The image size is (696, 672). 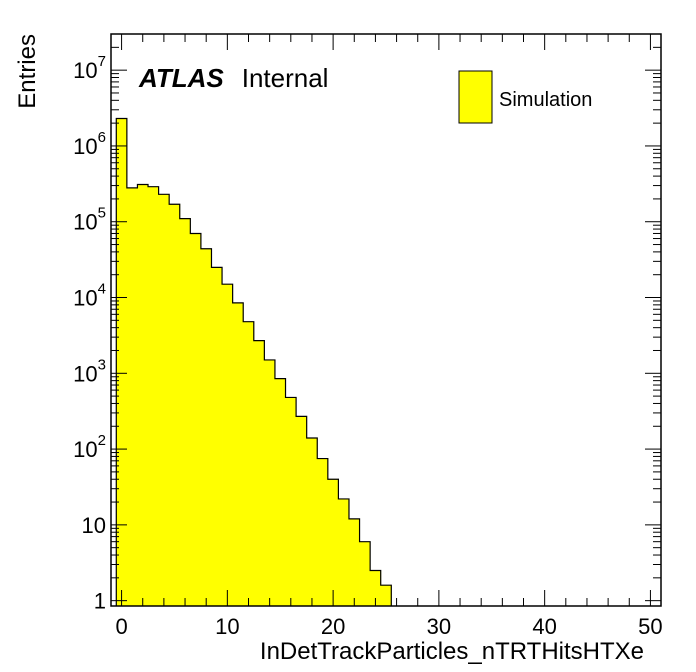 I want to click on y-tick-label: 10⁷, so click(x=89, y=68).